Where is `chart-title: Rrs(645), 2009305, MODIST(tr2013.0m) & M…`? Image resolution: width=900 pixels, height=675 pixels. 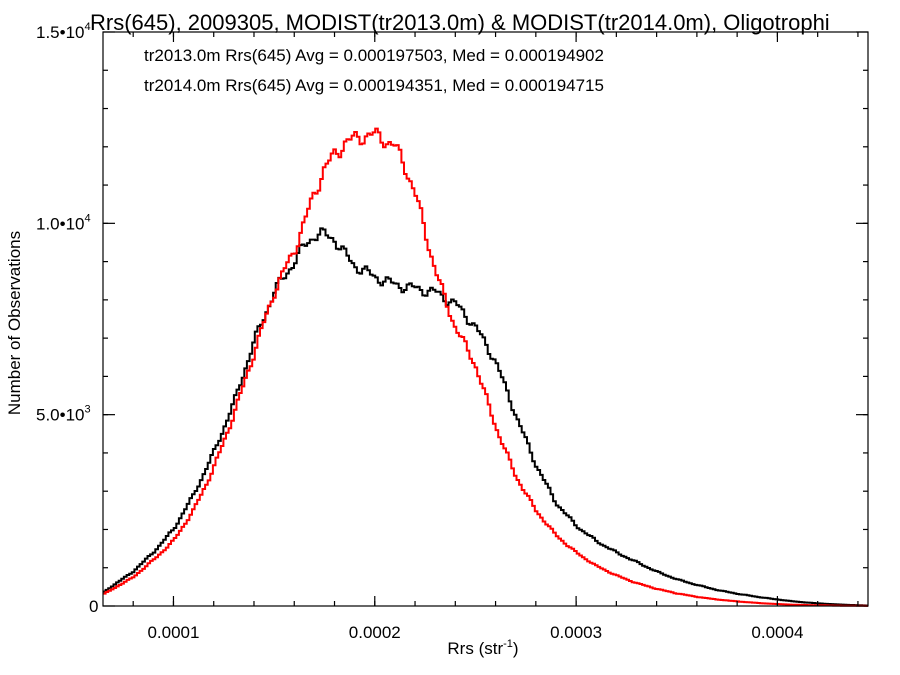
chart-title: Rrs(645), 2009305, MODIST(tr2013.0m) & M… is located at coordinates (460, 22).